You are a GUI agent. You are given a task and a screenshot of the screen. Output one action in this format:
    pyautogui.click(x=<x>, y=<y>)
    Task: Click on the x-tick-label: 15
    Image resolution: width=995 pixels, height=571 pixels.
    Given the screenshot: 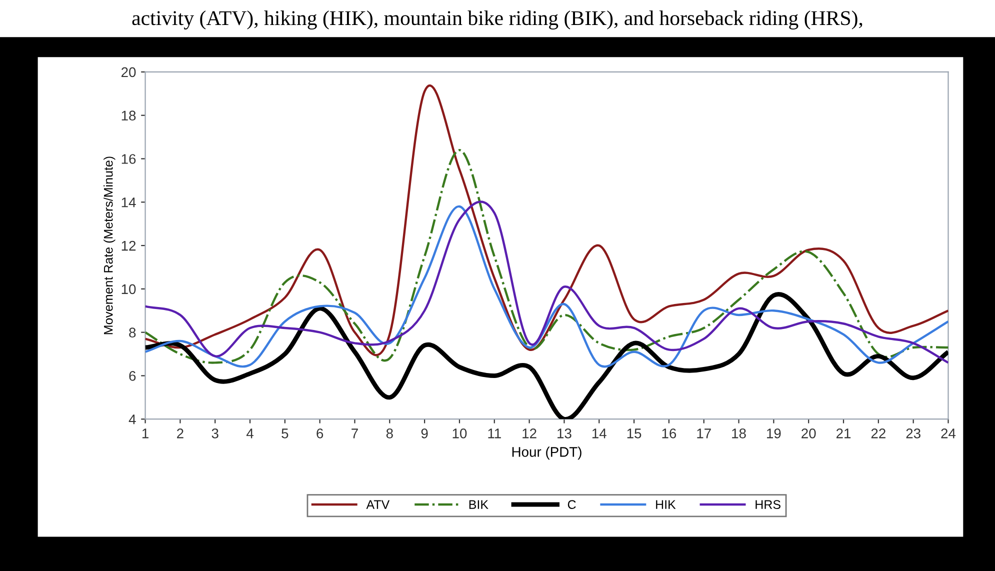 What is the action you would take?
    pyautogui.click(x=634, y=433)
    